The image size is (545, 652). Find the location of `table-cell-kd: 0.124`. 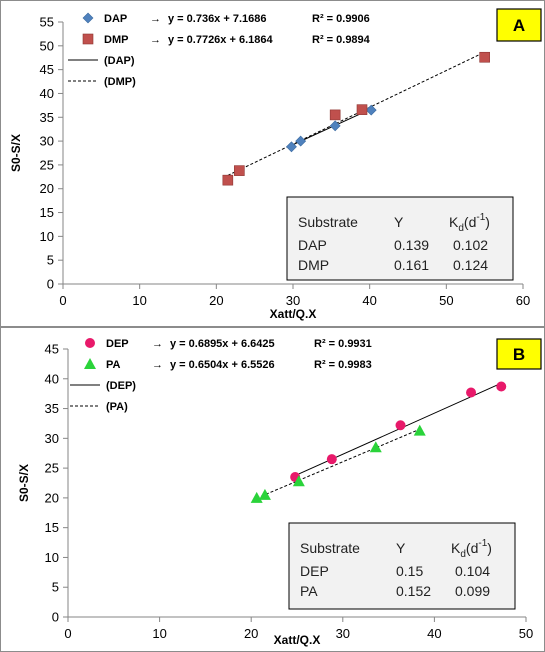

table-cell-kd: 0.124 is located at coordinates (470, 265).